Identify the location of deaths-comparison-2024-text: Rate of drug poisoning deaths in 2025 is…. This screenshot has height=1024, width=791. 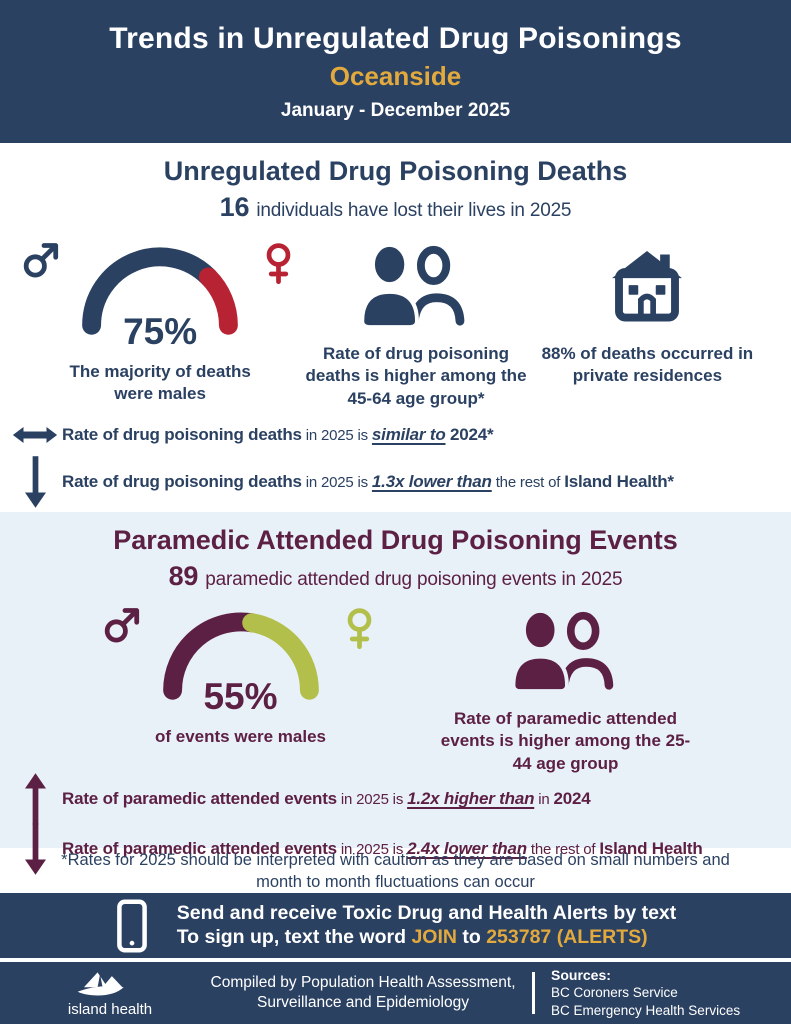
(278, 435).